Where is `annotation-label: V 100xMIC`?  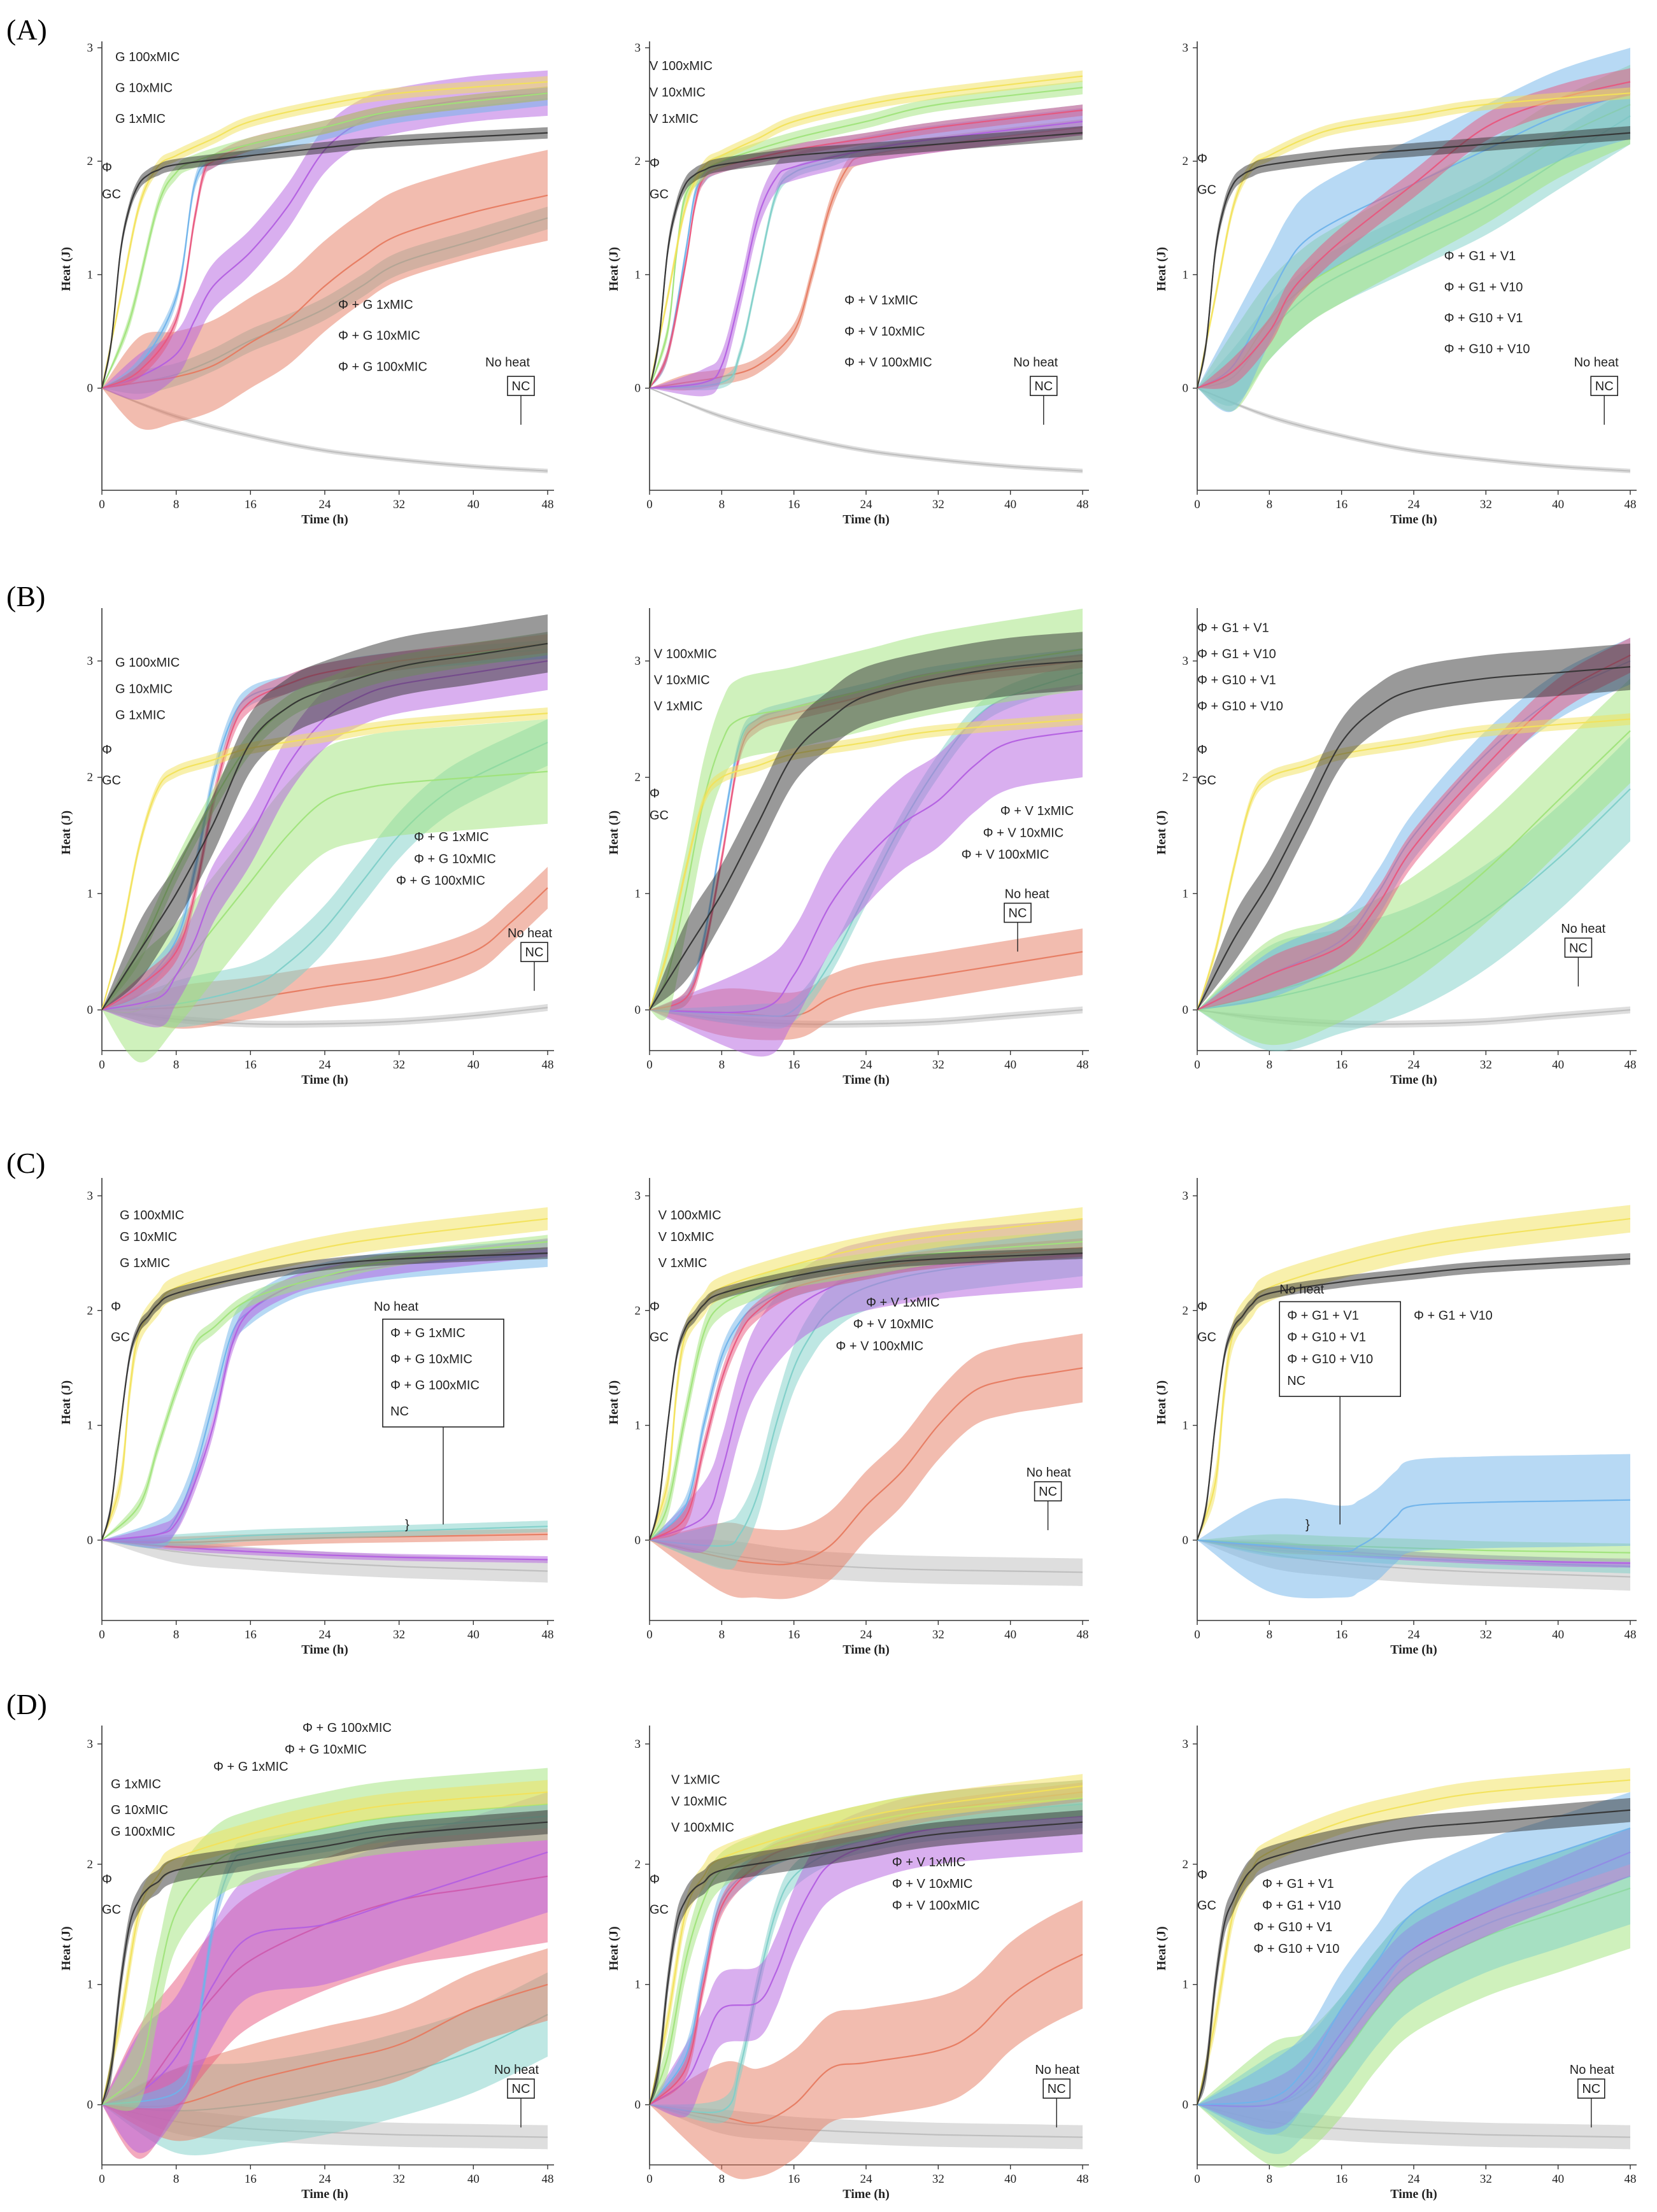 annotation-label: V 100xMIC is located at coordinates (686, 655).